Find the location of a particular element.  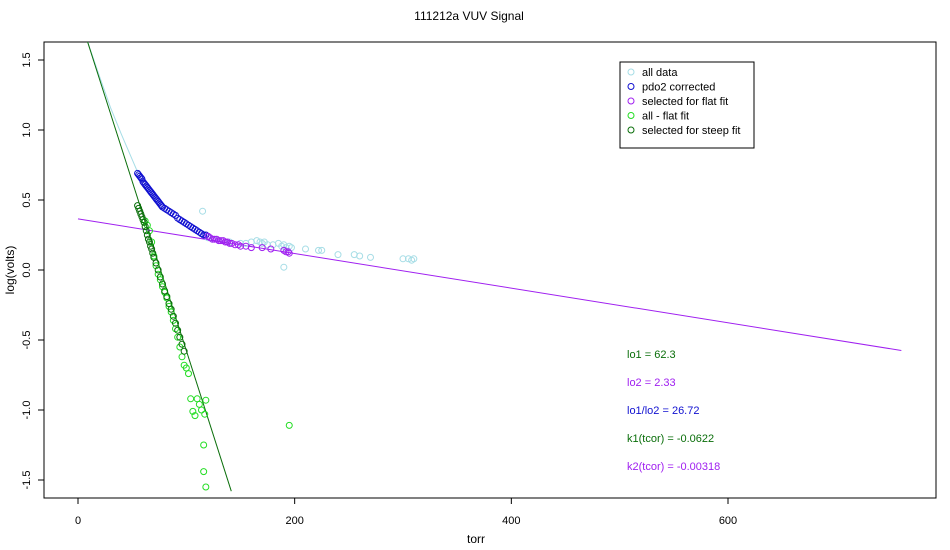

x-tick-label: 400 is located at coordinates (511, 521).